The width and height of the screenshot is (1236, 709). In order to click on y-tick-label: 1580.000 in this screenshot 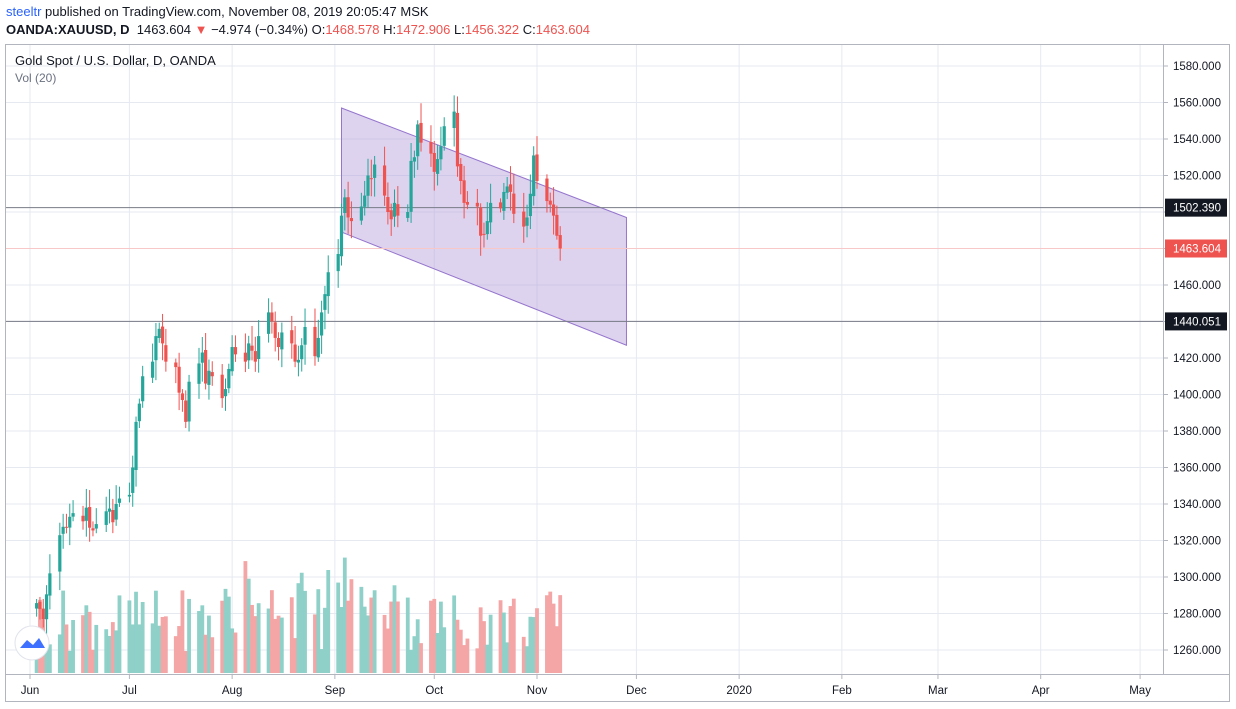, I will do `click(1197, 67)`.